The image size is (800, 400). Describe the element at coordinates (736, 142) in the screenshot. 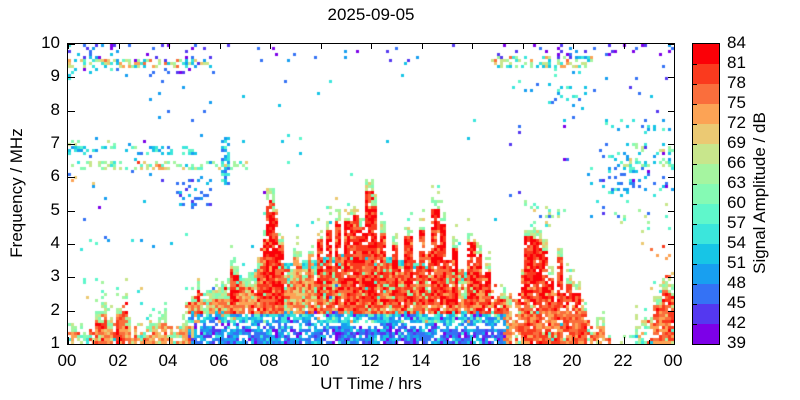

I see `colorbar-tick-label: 69` at that location.